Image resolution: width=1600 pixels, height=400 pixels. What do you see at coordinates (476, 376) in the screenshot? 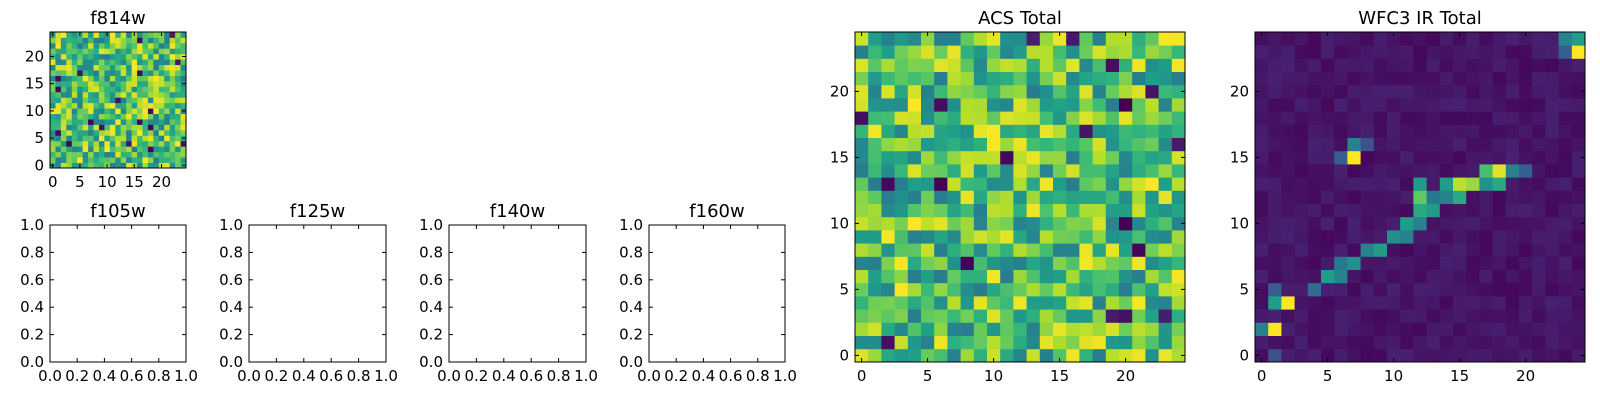
I see `x-tick-label: 0.2` at bounding box center [476, 376].